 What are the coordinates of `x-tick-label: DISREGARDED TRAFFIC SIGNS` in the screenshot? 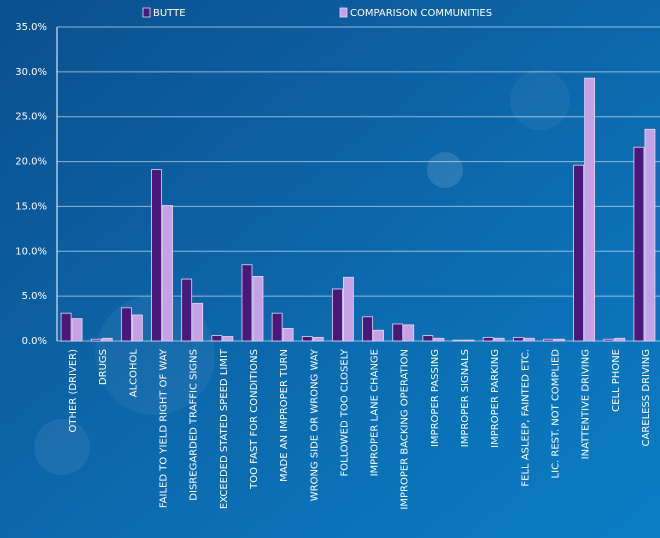 It's located at (194, 425).